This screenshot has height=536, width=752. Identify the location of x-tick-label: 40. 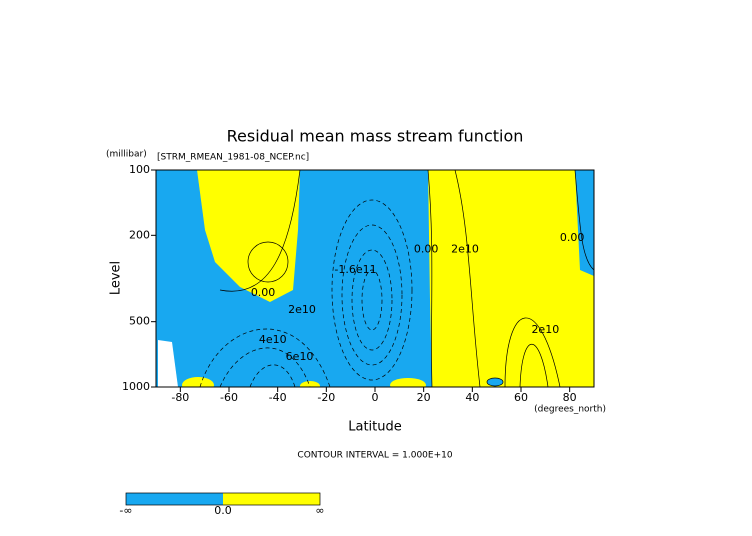
(472, 397).